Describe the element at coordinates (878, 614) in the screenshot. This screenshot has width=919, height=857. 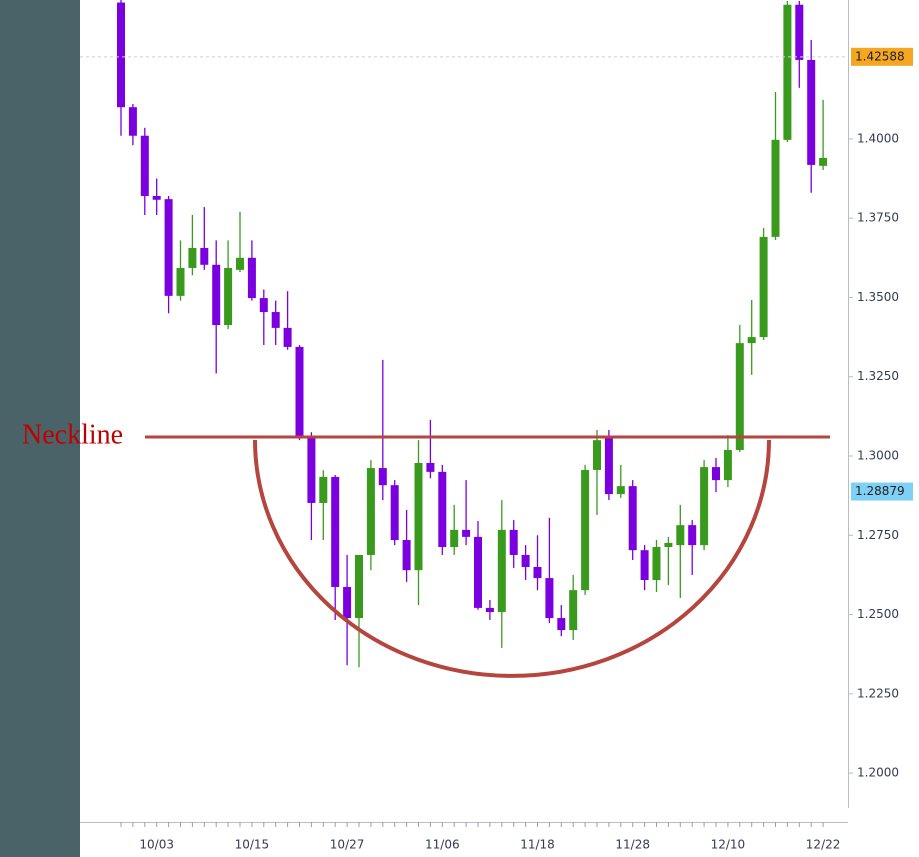
I see `y-tick-label: 1.2500` at that location.